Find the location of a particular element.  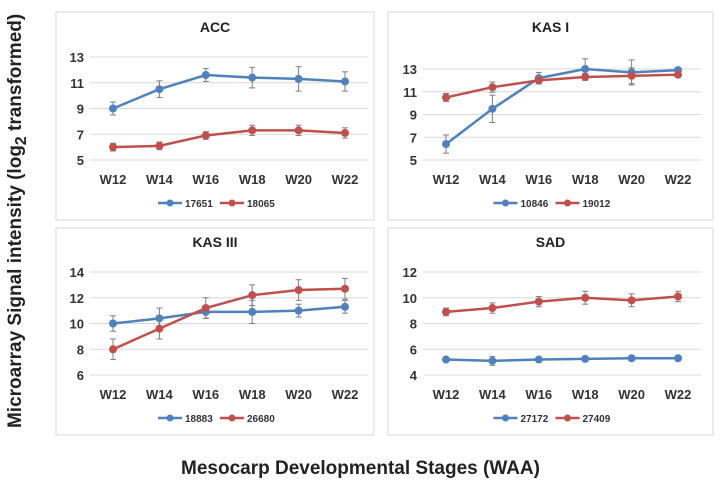

x-axis-label: Mesocarp Developmental Stages (WAA) is located at coordinates (360, 468).